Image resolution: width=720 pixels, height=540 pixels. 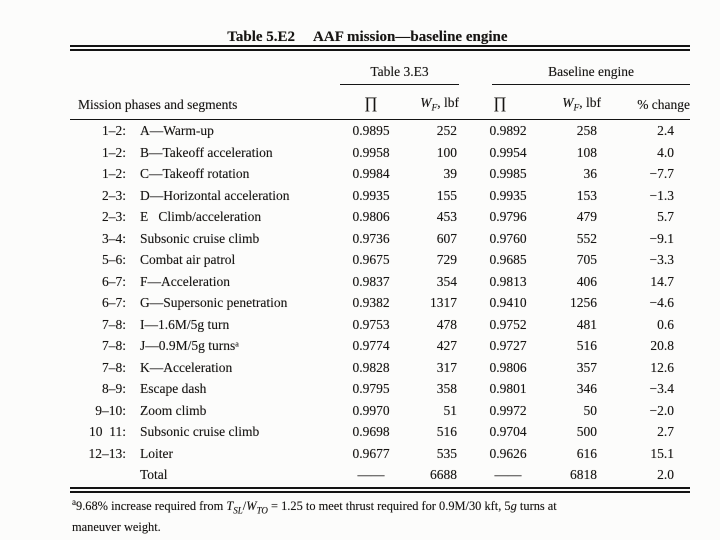 I want to click on group-header-spacer, so click(x=205, y=68).